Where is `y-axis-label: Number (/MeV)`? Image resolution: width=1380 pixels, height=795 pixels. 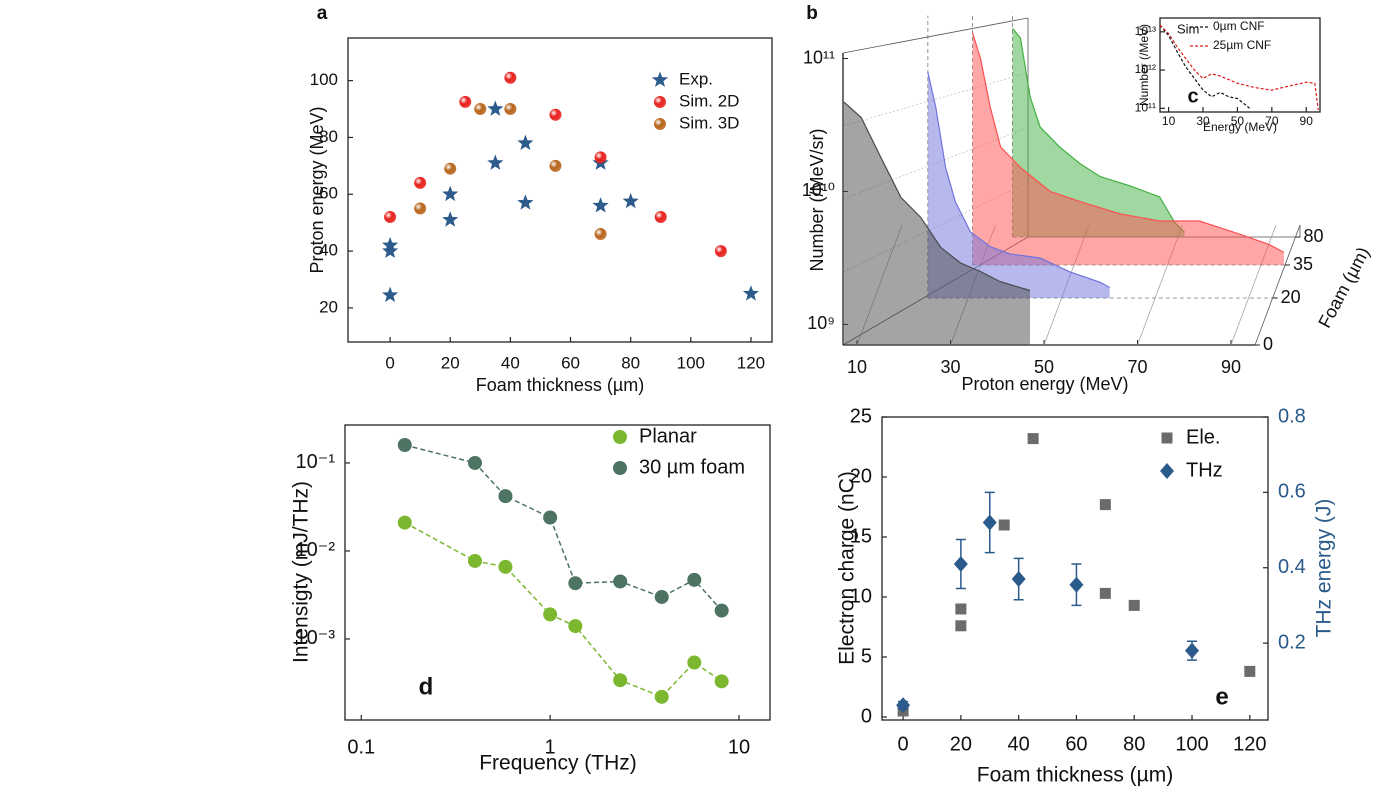
y-axis-label: Number (/MeV) is located at coordinates (1144, 65).